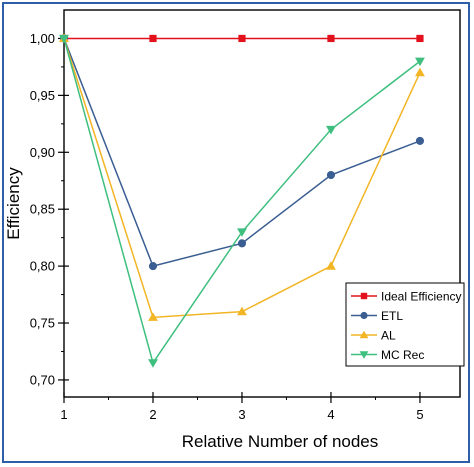 The height and width of the screenshot is (467, 474). Describe the element at coordinates (377, 316) in the screenshot. I see `legend-item-etl: ETL` at that location.